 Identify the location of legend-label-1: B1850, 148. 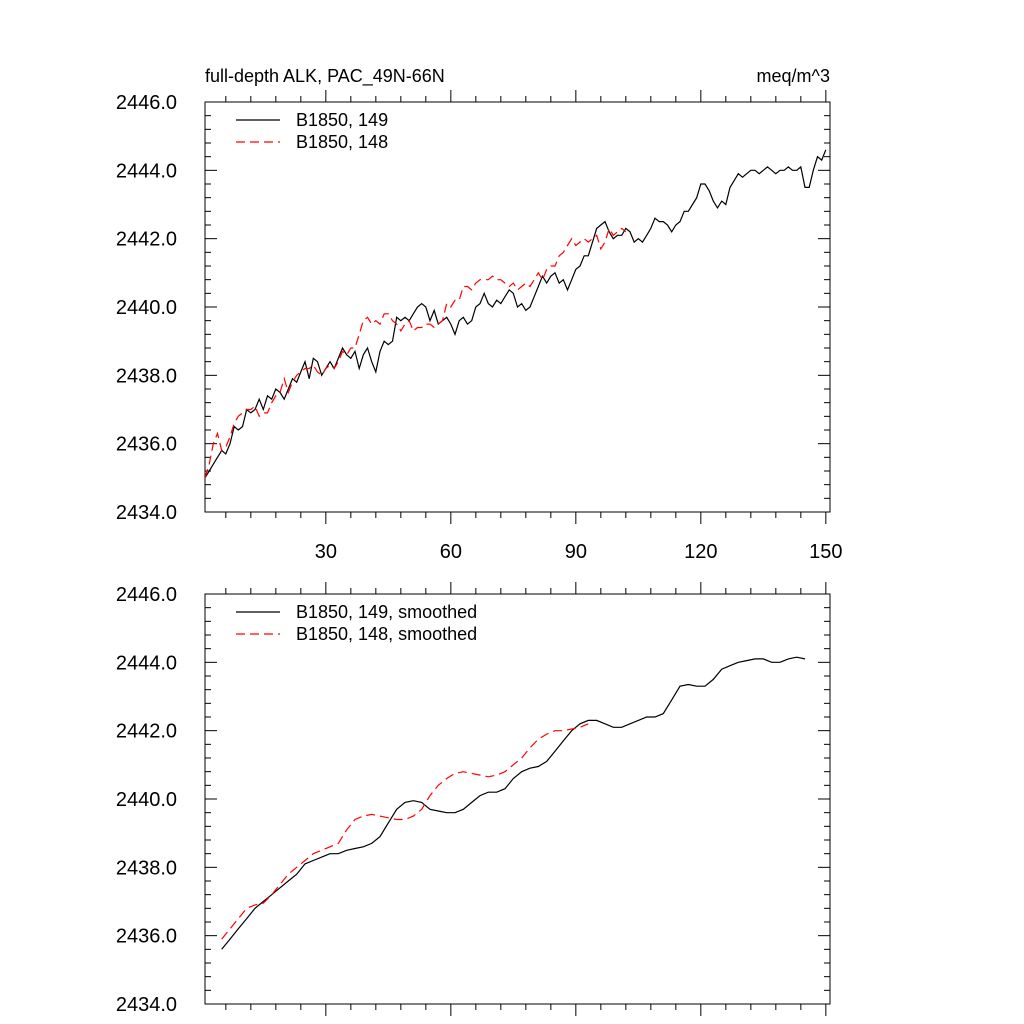
(342, 142).